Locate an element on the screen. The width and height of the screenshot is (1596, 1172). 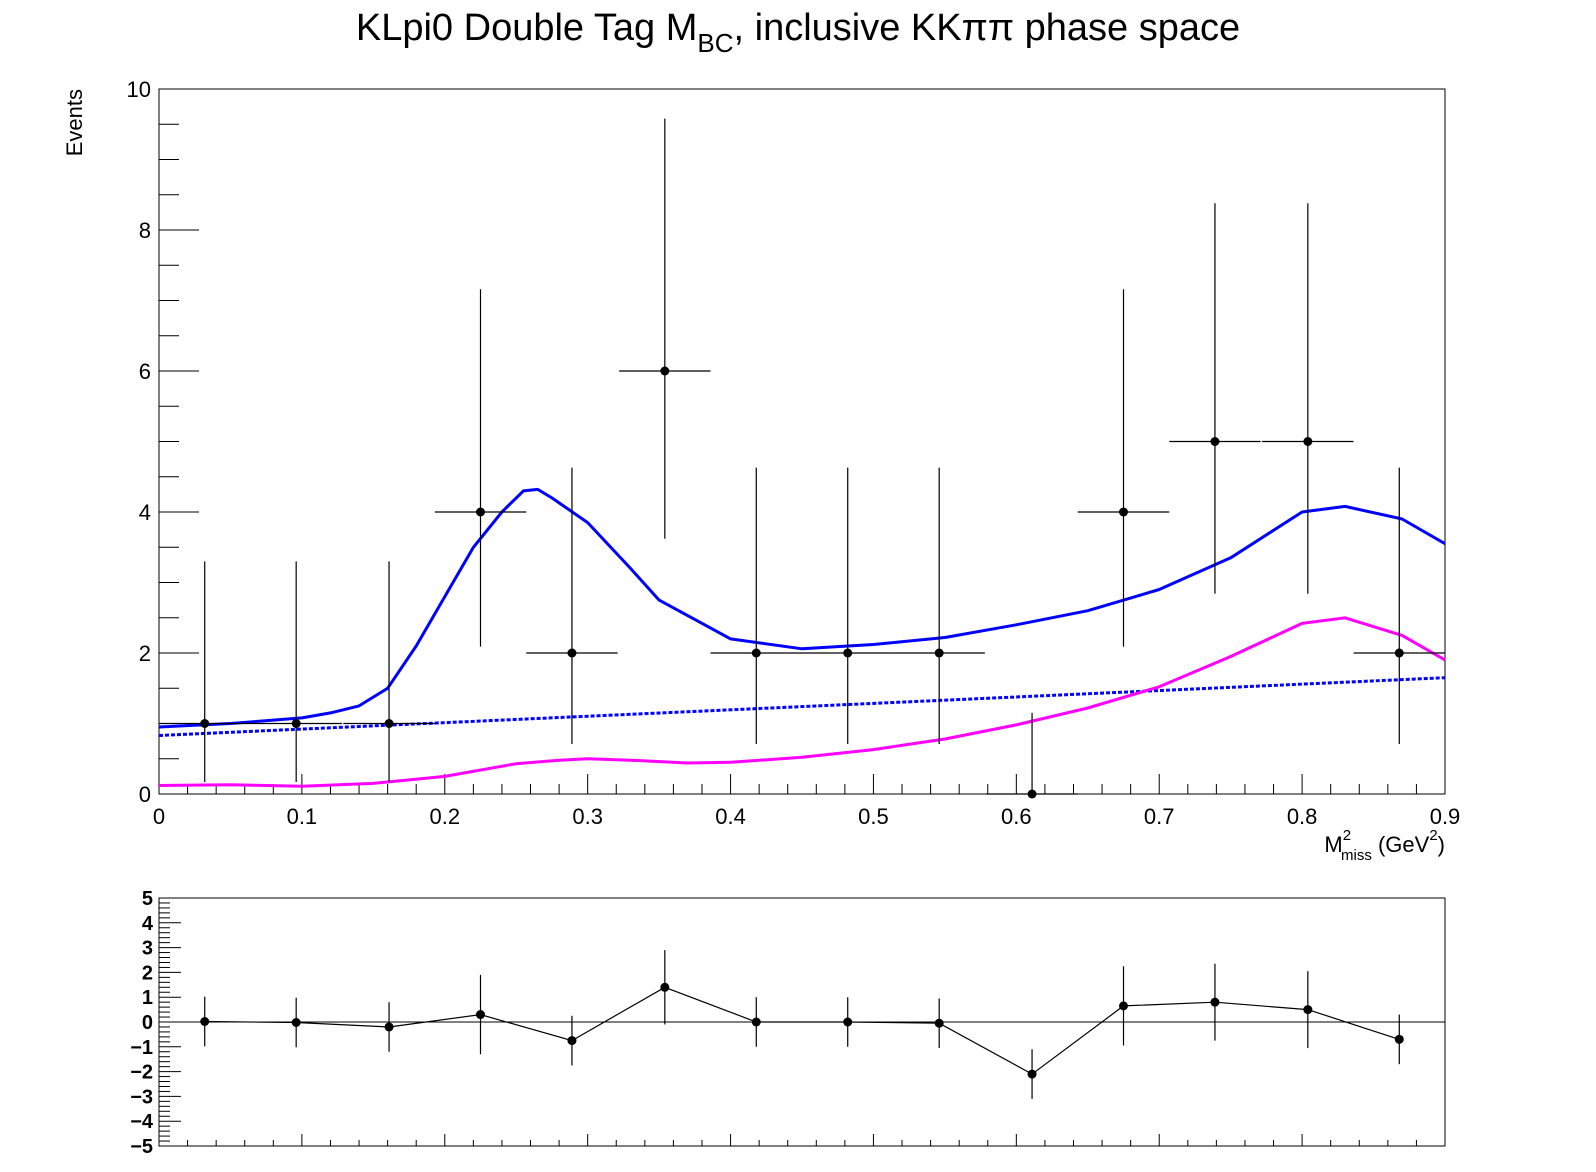
x-tick-label: 0.9 is located at coordinates (1445, 816).